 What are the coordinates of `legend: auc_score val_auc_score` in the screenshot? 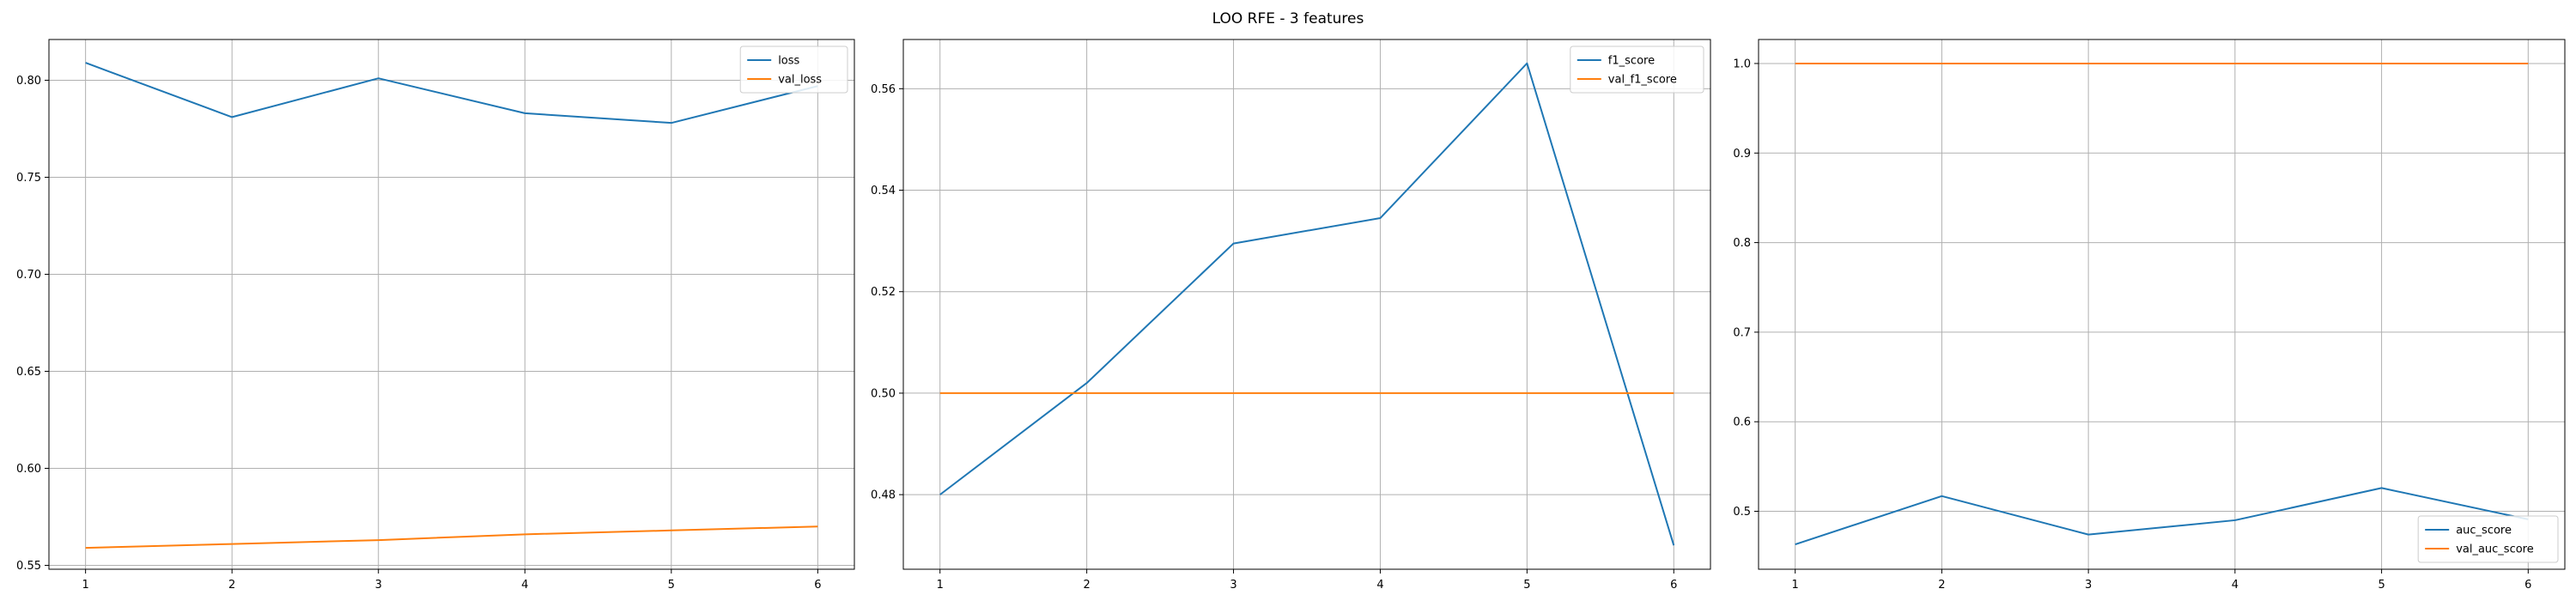 It's located at (2488, 539).